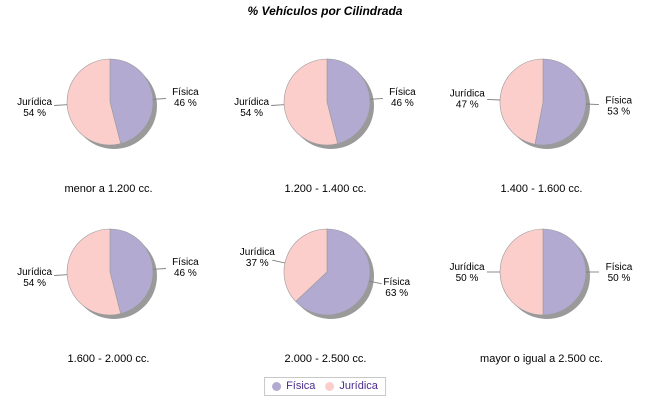 The image size is (650, 400). I want to click on chart-title: % Vehículos por Cilindrada, so click(325, 11).